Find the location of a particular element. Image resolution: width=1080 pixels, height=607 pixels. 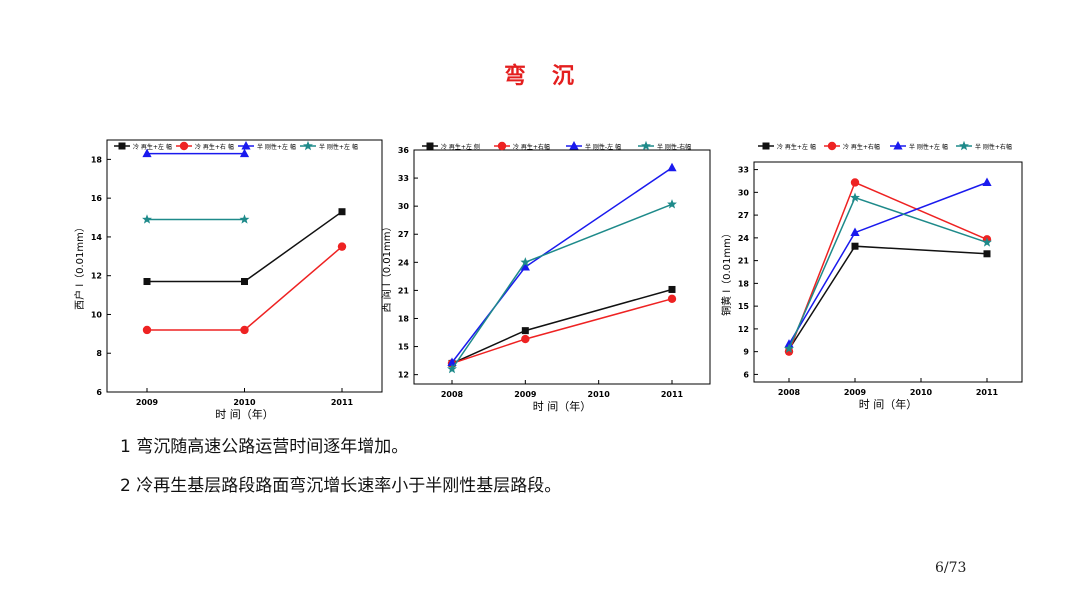

legend-entry: 冷 再生+右 幅 is located at coordinates (214, 147).